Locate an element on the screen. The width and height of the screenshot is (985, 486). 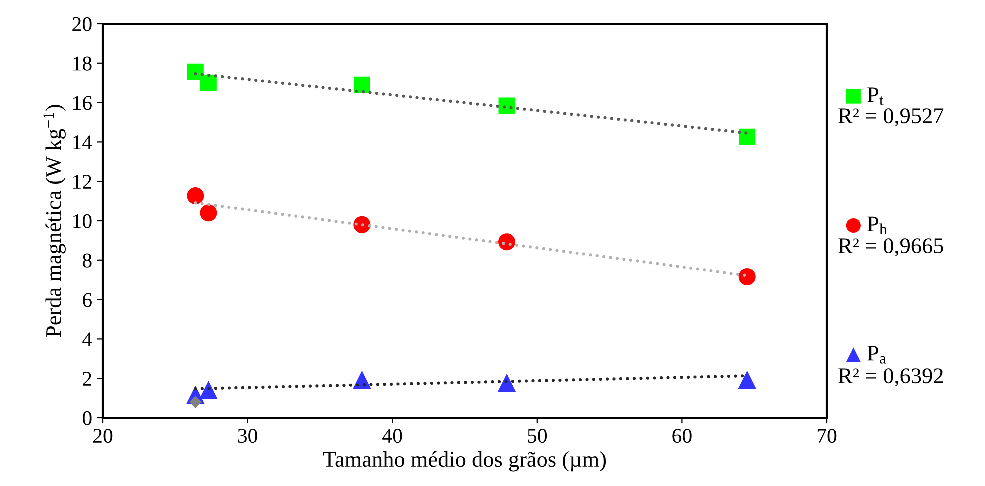
y-tick-label: 16 is located at coordinates (83, 103).